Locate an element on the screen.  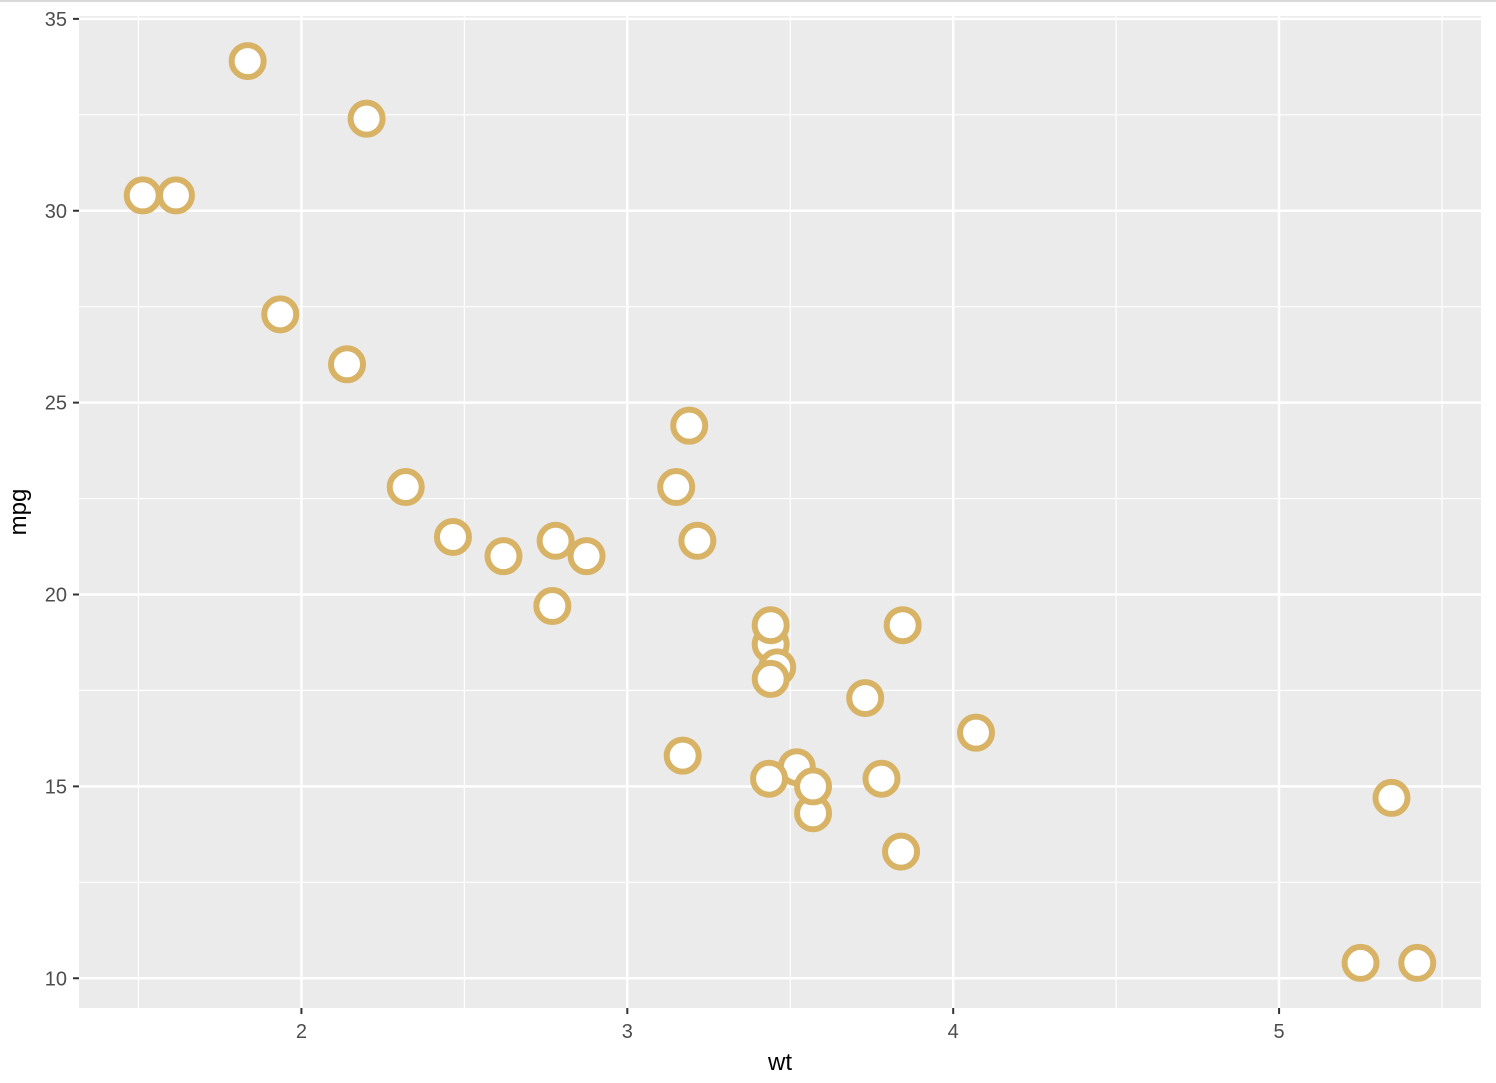
y-tick-label: 30 is located at coordinates (56, 212).